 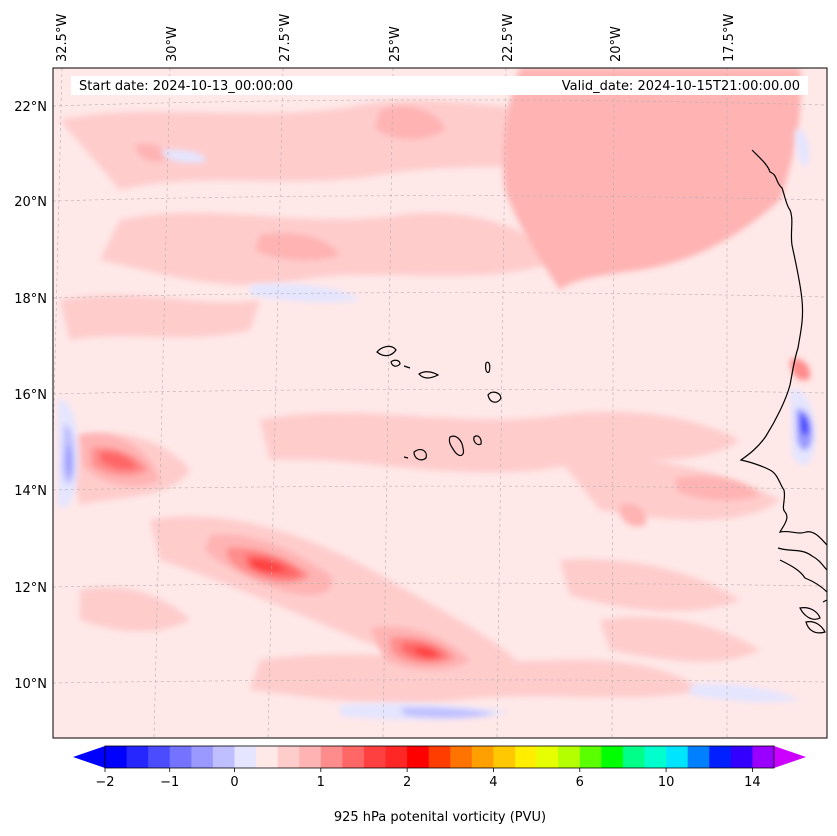 What do you see at coordinates (30, 107) in the screenshot?
I see `lat-label: 22°N` at bounding box center [30, 107].